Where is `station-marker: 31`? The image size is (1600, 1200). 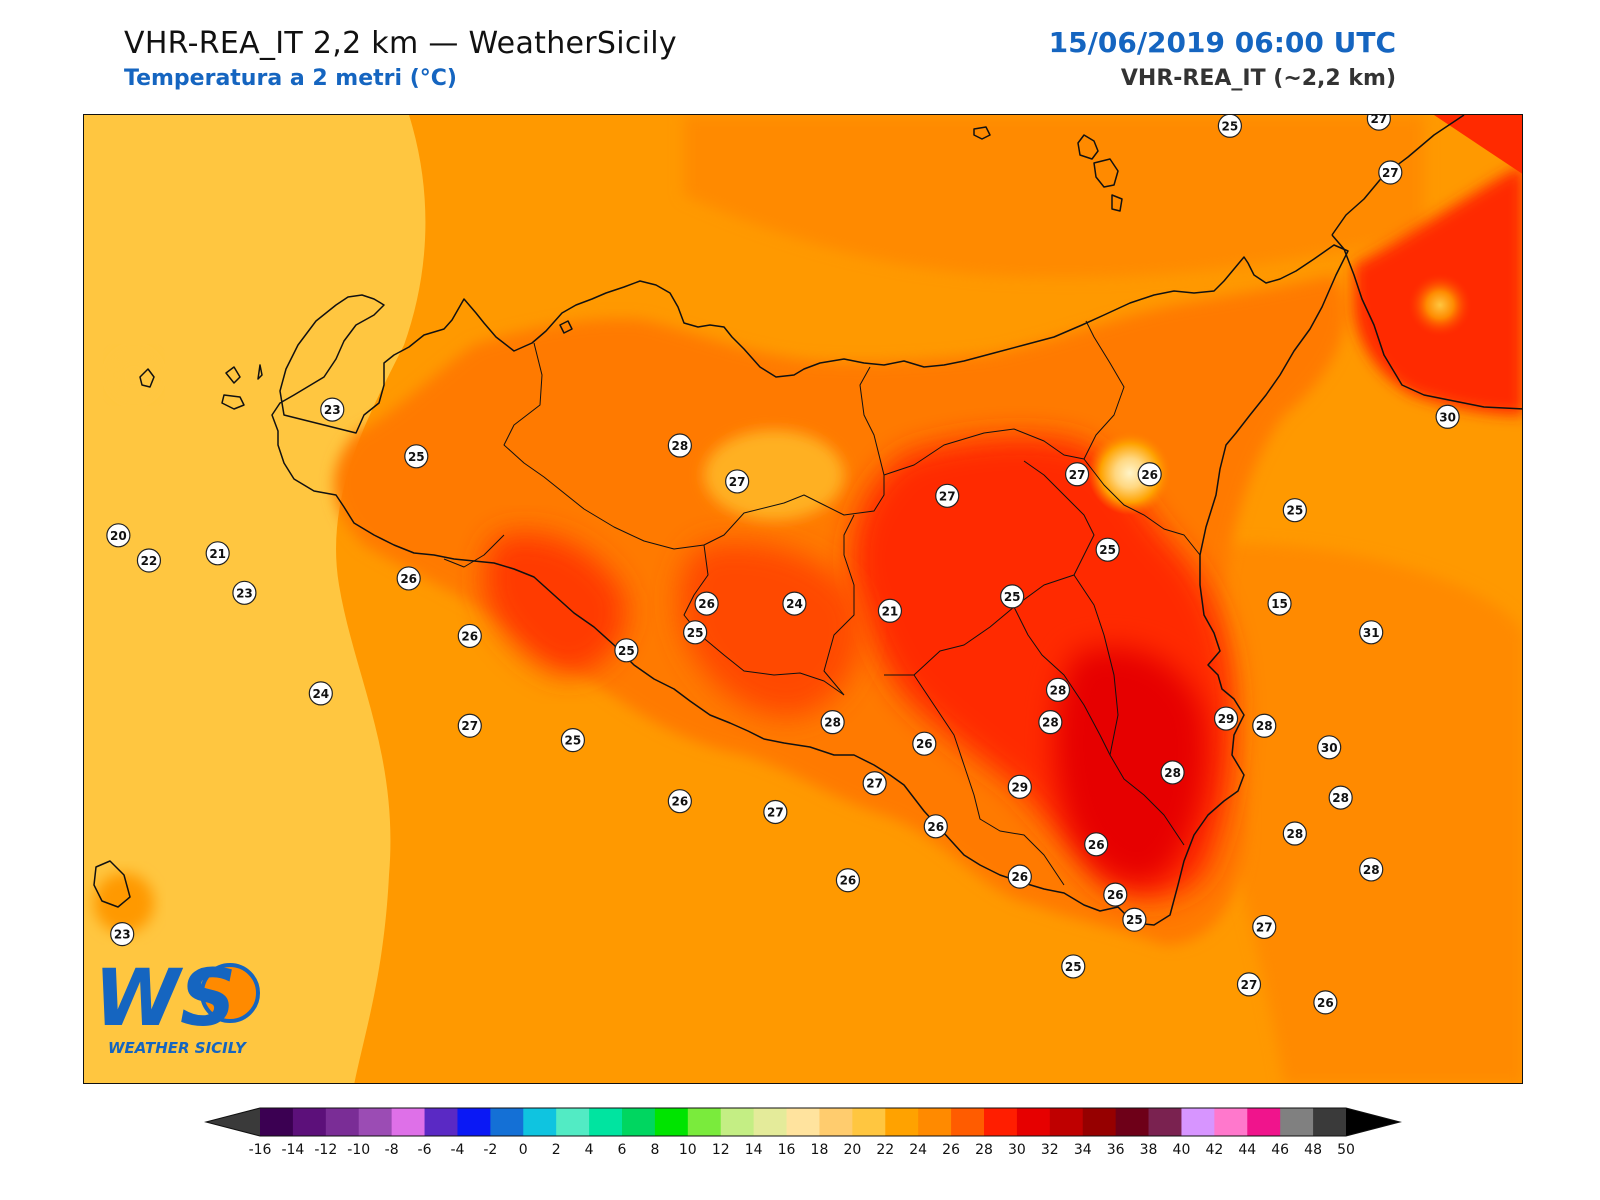 station-marker: 31 is located at coordinates (1371, 632).